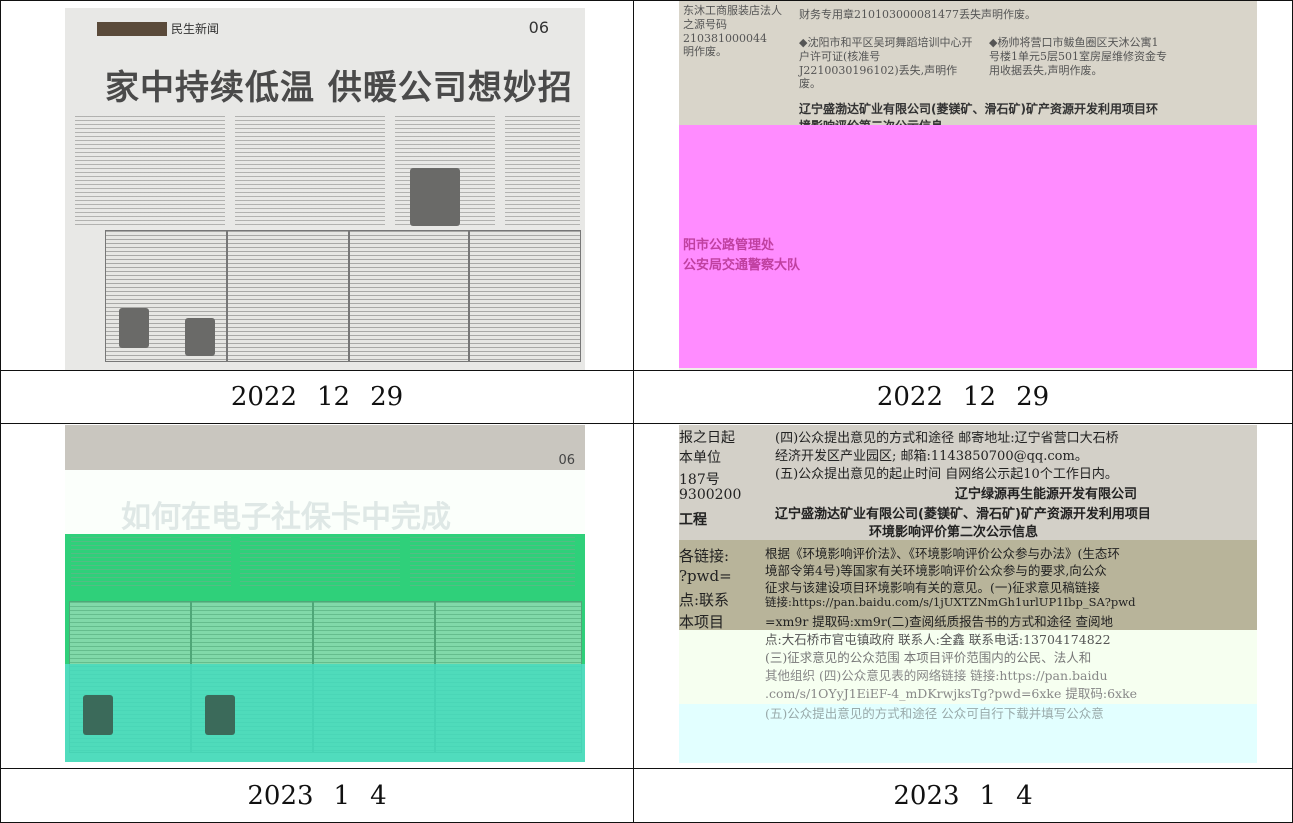 The width and height of the screenshot is (1293, 823). I want to click on notice-line-11: =xm9r 提取码:xm9r(二)查阅纸质报告书的方式和途径 查阅地, so click(939, 621).